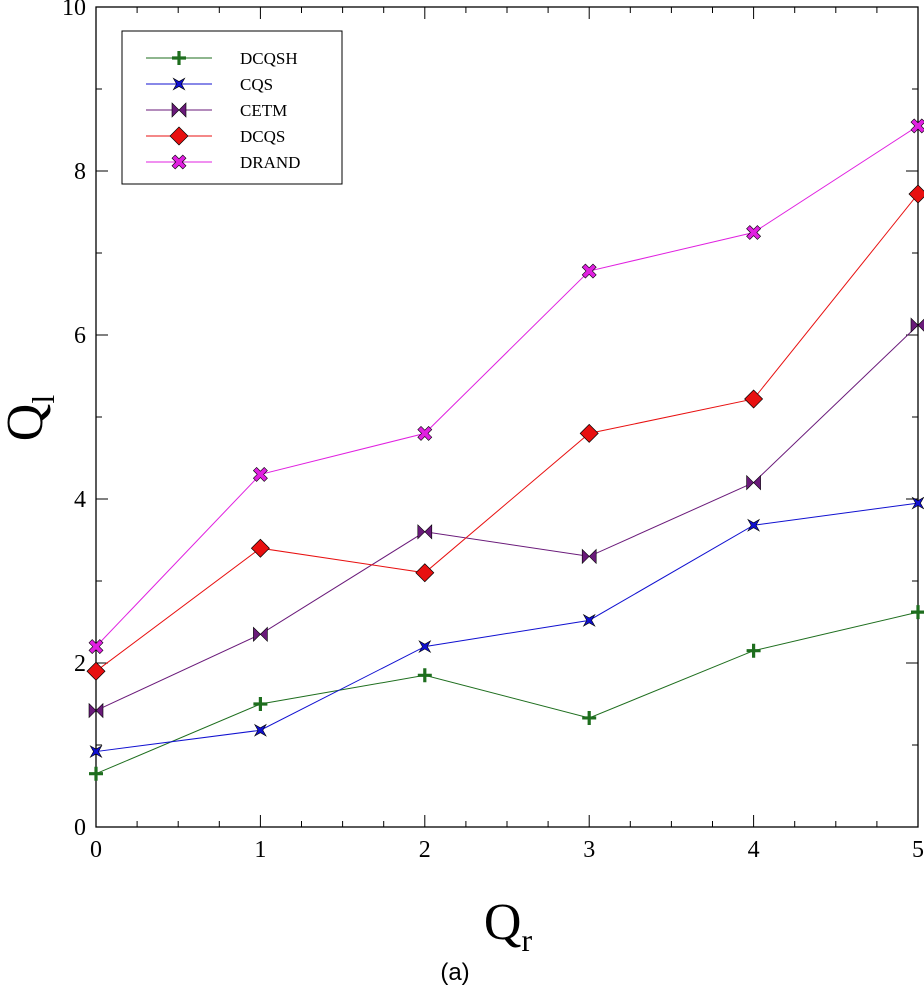 The image size is (924, 988). I want to click on y-tick-label: 8, so click(80, 172).